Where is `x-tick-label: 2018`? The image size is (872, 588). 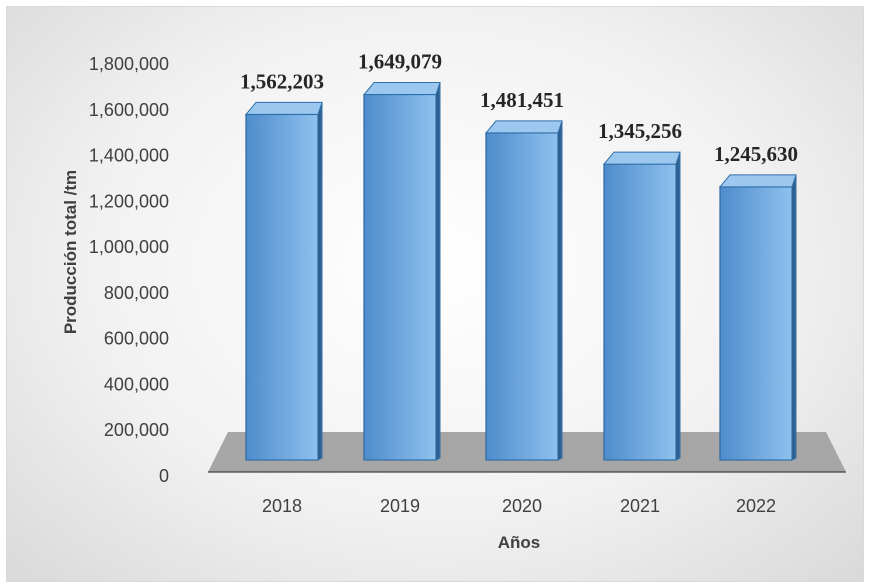
x-tick-label: 2018 is located at coordinates (282, 506).